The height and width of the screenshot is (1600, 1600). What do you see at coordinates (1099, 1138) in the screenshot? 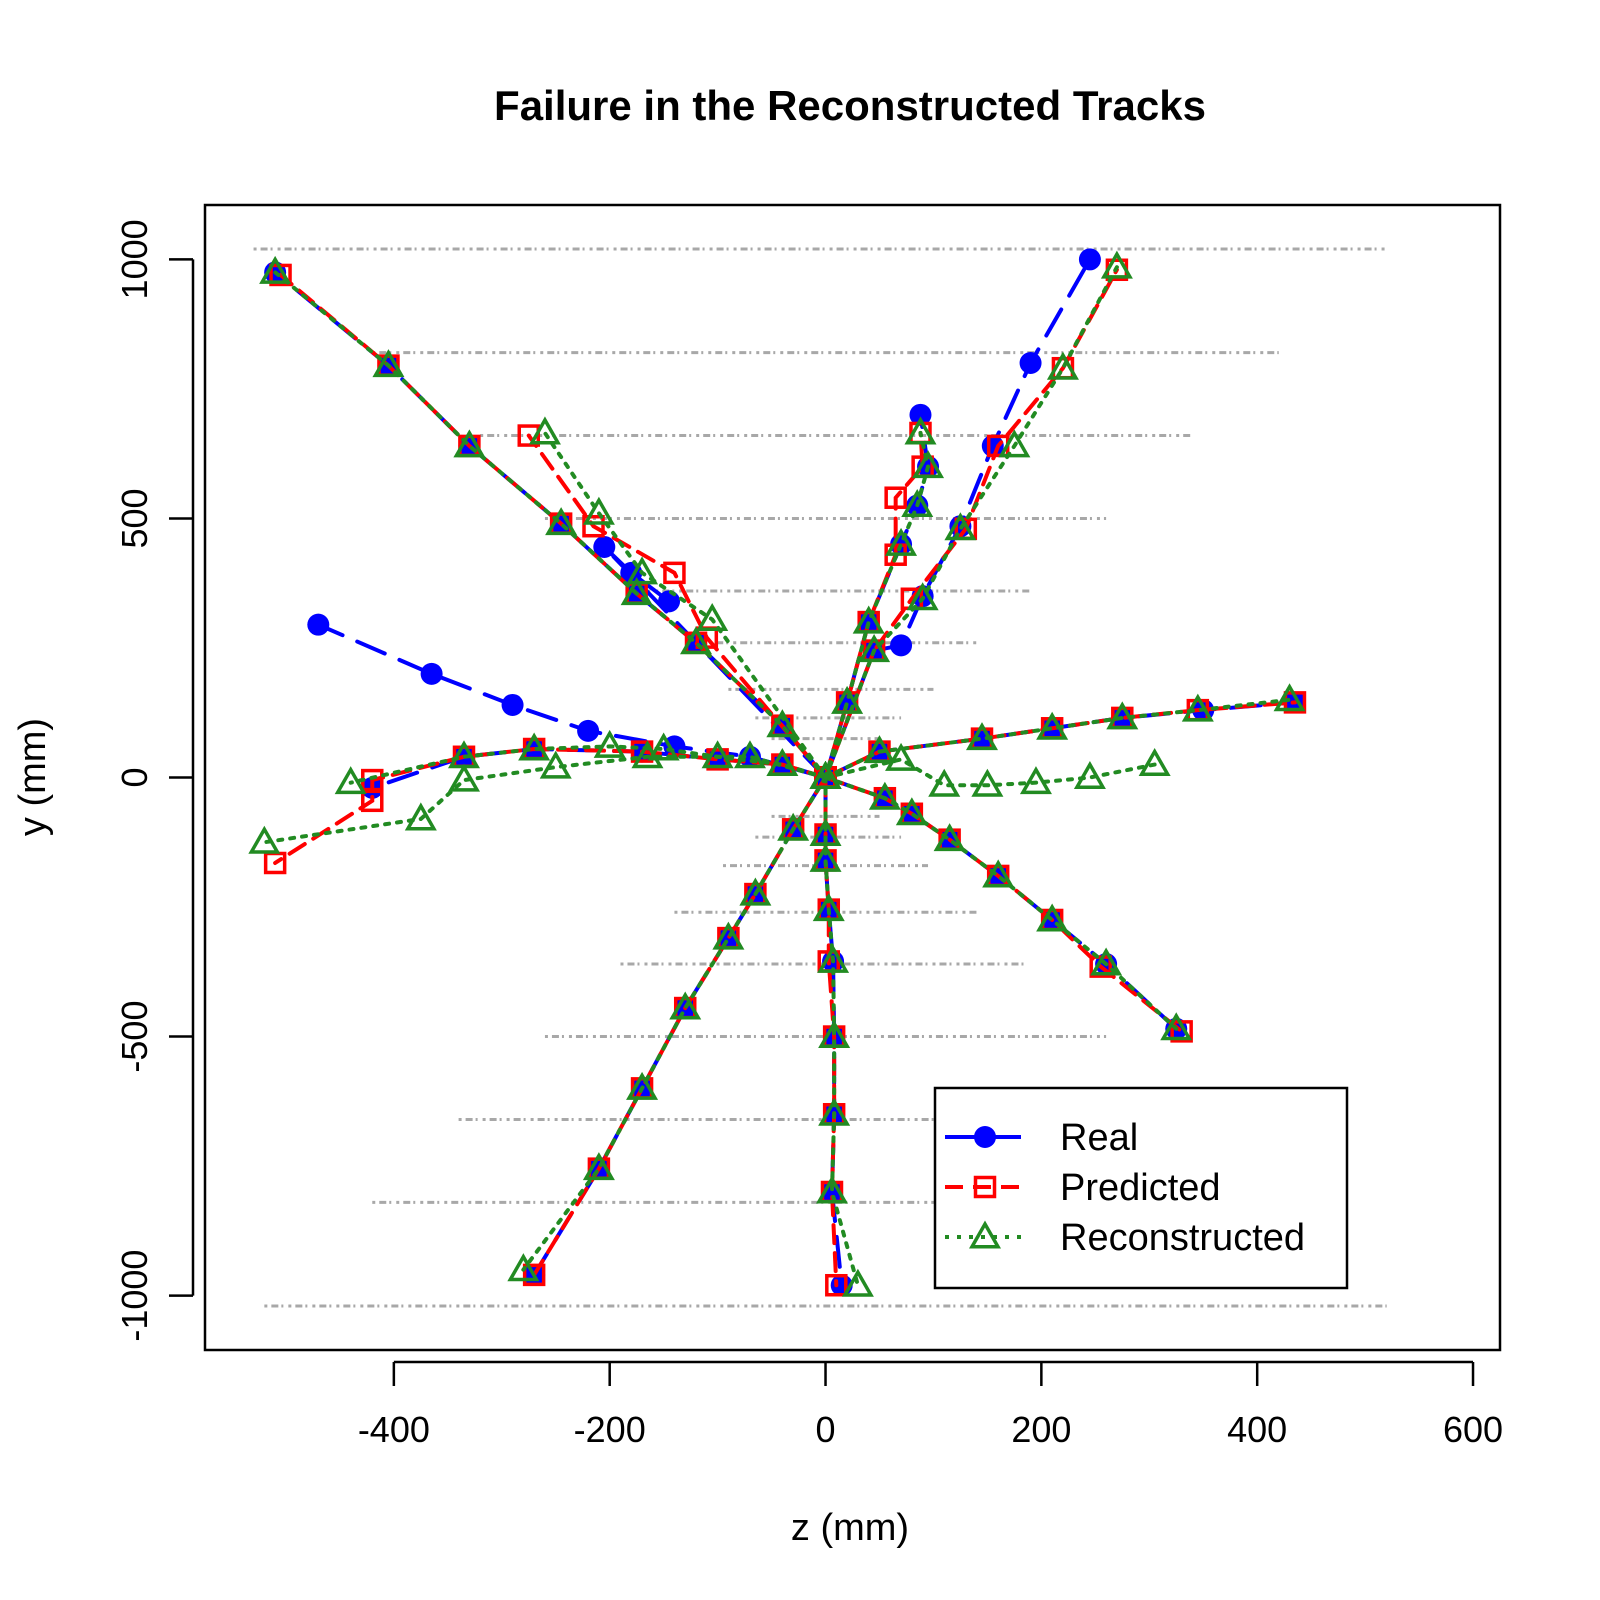
I see `legend-label-real: Real` at bounding box center [1099, 1138].